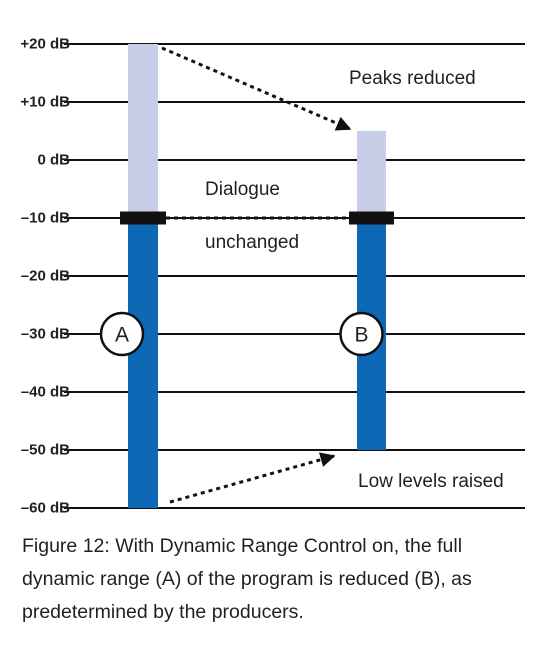 The height and width of the screenshot is (661, 541). What do you see at coordinates (45, 102) in the screenshot?
I see `y-axis-tick-label: +10 dB` at bounding box center [45, 102].